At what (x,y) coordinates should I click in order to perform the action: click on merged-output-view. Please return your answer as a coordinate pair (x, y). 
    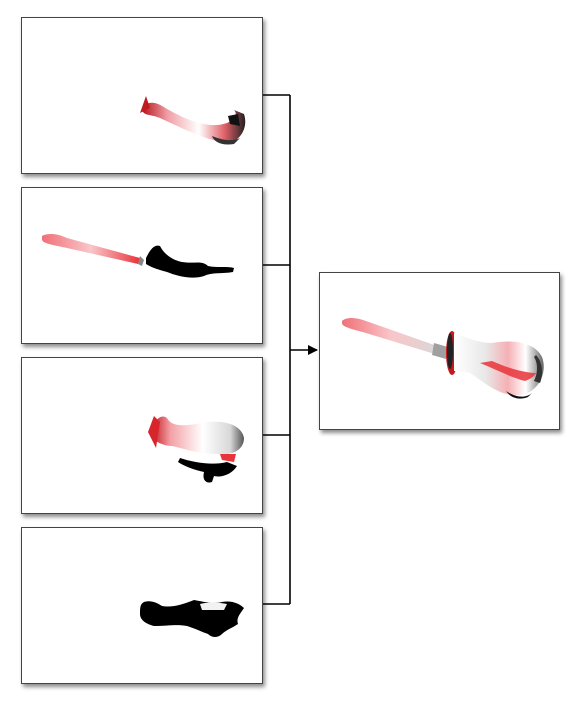
    Looking at the image, I should click on (439, 351).